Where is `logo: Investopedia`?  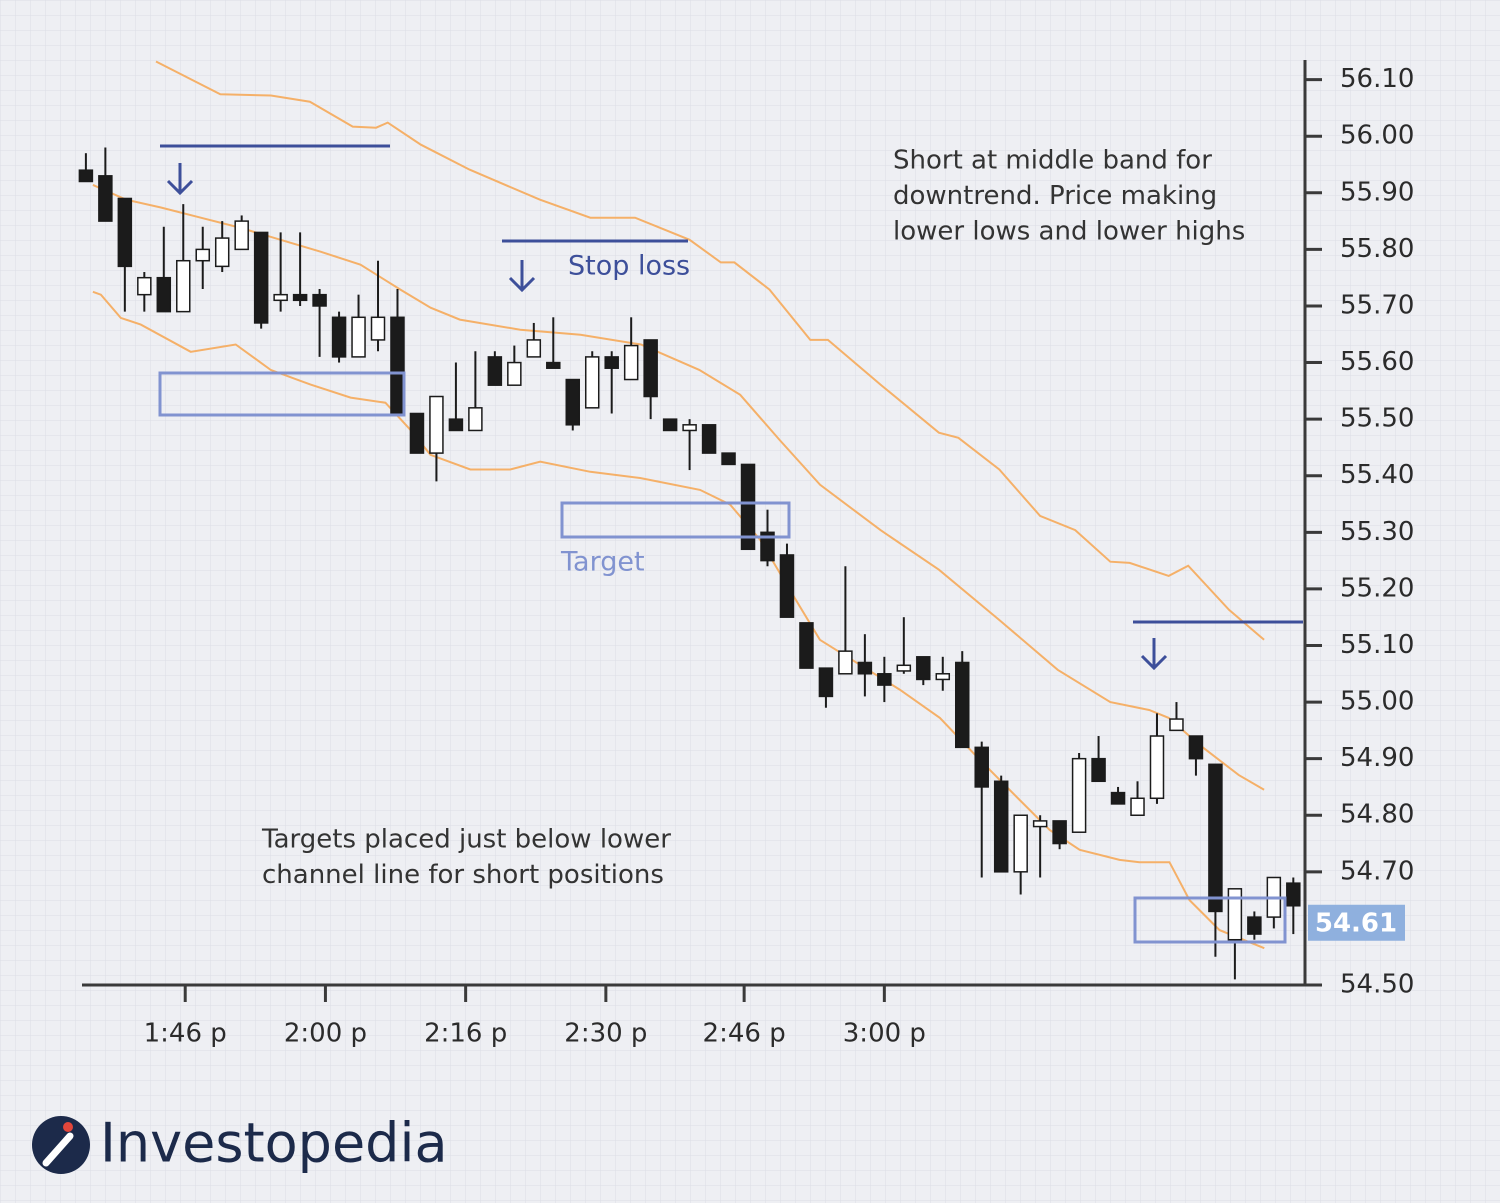
logo: Investopedia is located at coordinates (240, 1143).